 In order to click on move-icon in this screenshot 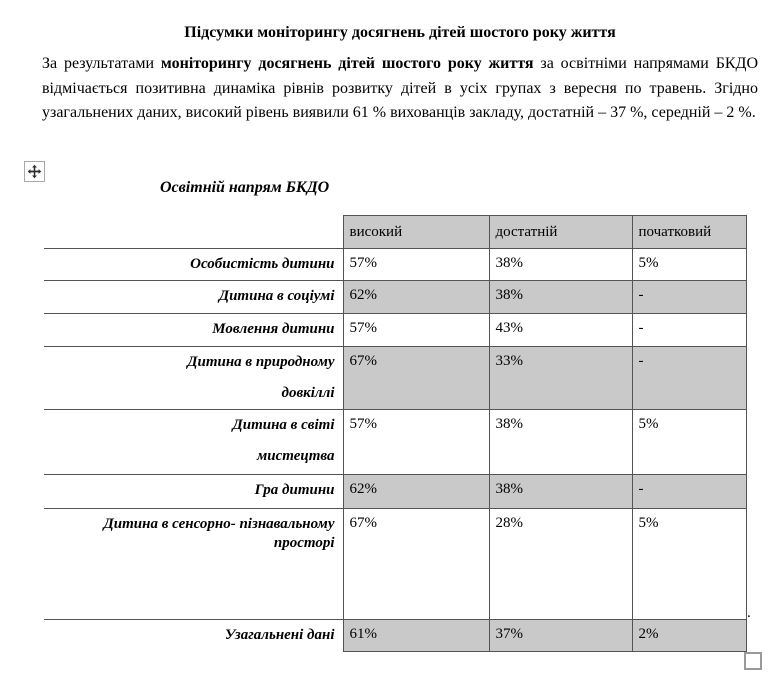, I will do `click(34, 171)`.